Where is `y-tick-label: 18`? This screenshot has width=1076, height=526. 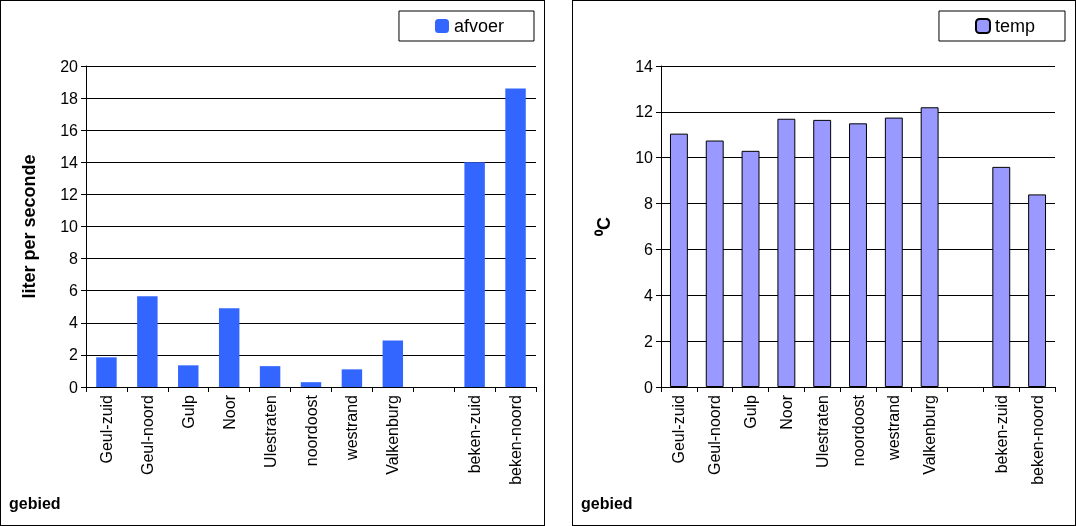
y-tick-label: 18 is located at coordinates (69, 98).